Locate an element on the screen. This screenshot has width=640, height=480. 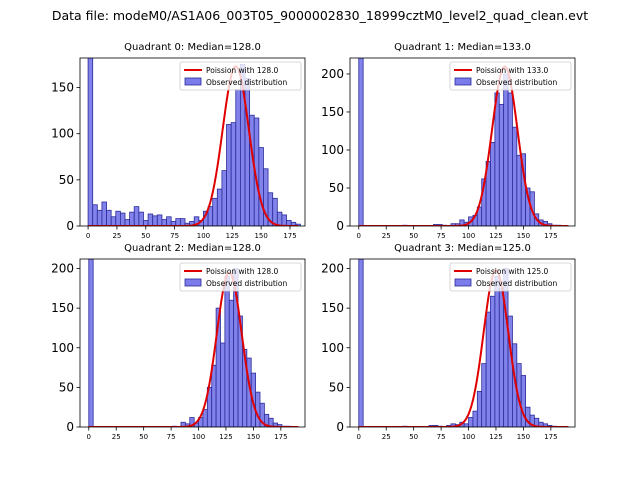
histogram-bars is located at coordinates (194, 142).